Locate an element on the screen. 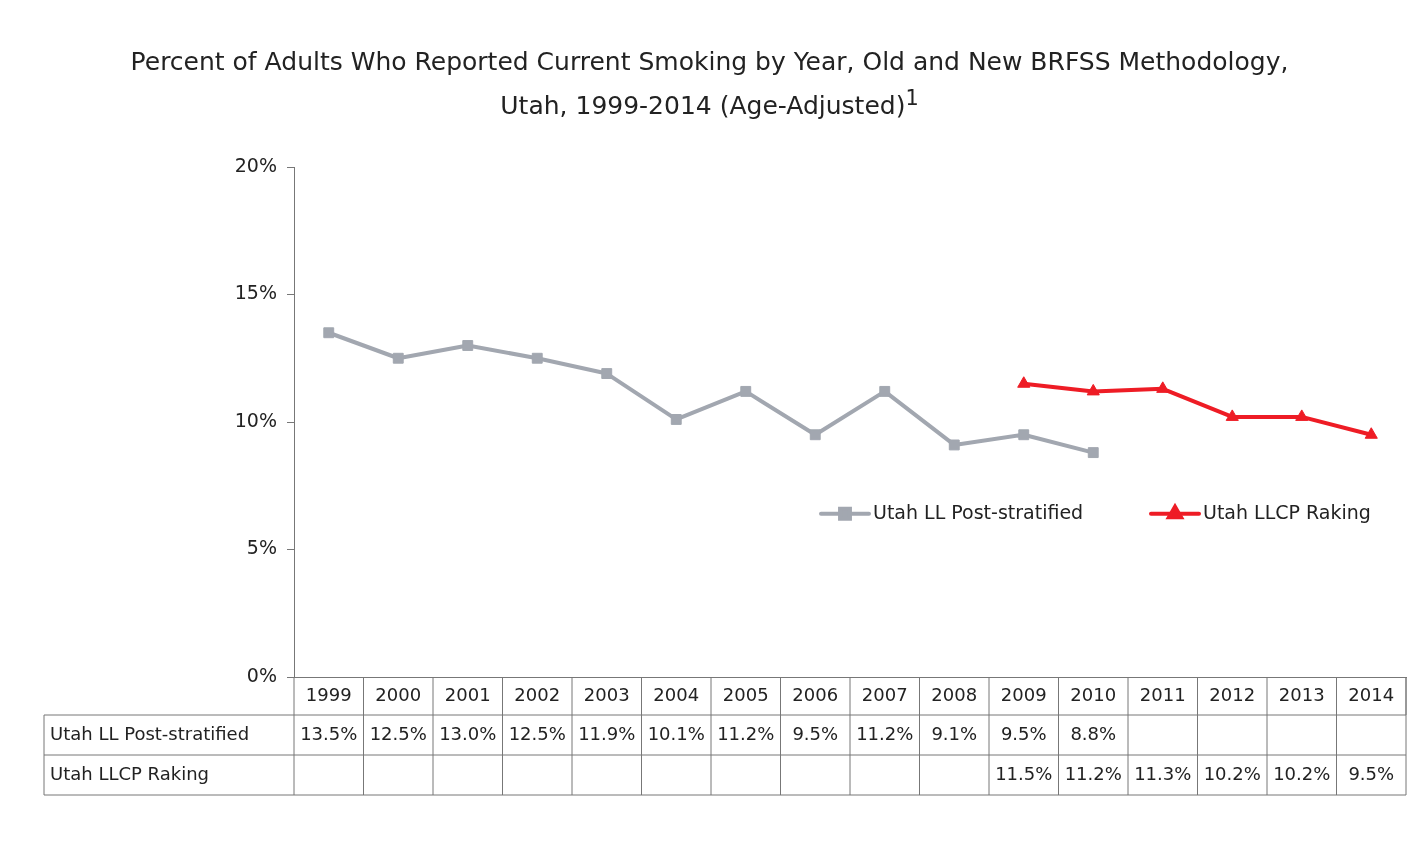 The width and height of the screenshot is (1419, 841). data-label: 11.5% is located at coordinates (1024, 773).